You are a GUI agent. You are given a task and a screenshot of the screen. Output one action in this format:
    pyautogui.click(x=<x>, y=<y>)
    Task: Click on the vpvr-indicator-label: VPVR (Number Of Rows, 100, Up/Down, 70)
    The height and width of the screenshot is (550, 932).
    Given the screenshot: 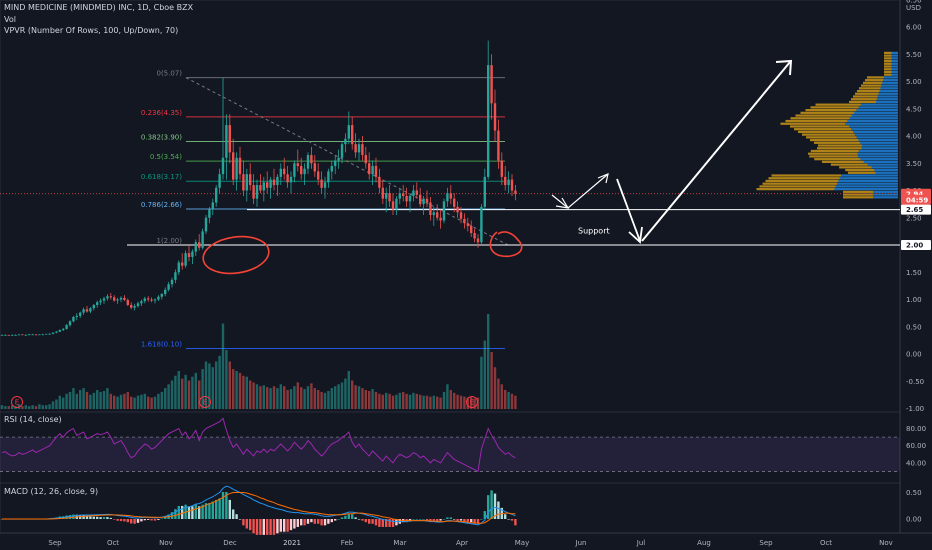 What is the action you would take?
    pyautogui.click(x=91, y=30)
    